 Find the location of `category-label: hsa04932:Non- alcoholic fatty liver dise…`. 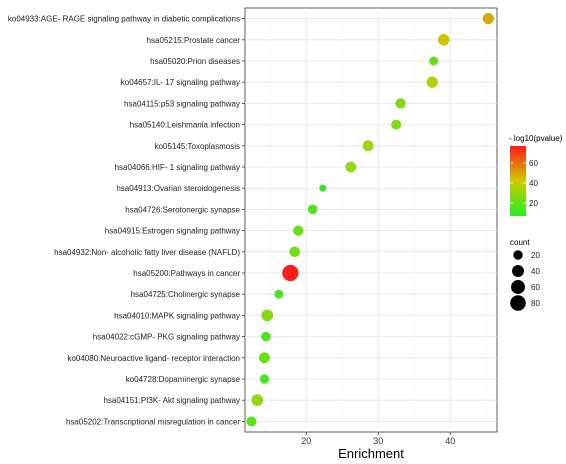

category-label: hsa04932:Non- alcoholic fatty liver dise… is located at coordinates (147, 252).